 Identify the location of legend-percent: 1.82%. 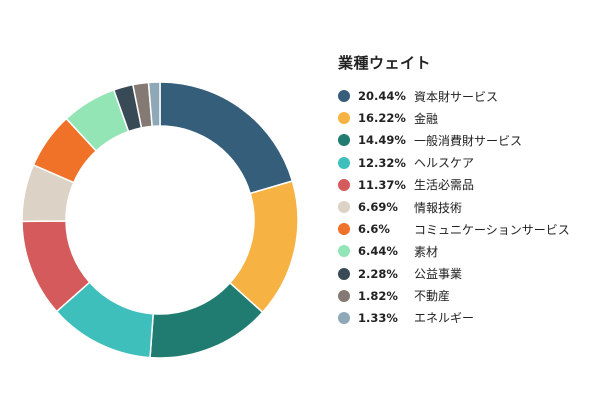
(378, 295).